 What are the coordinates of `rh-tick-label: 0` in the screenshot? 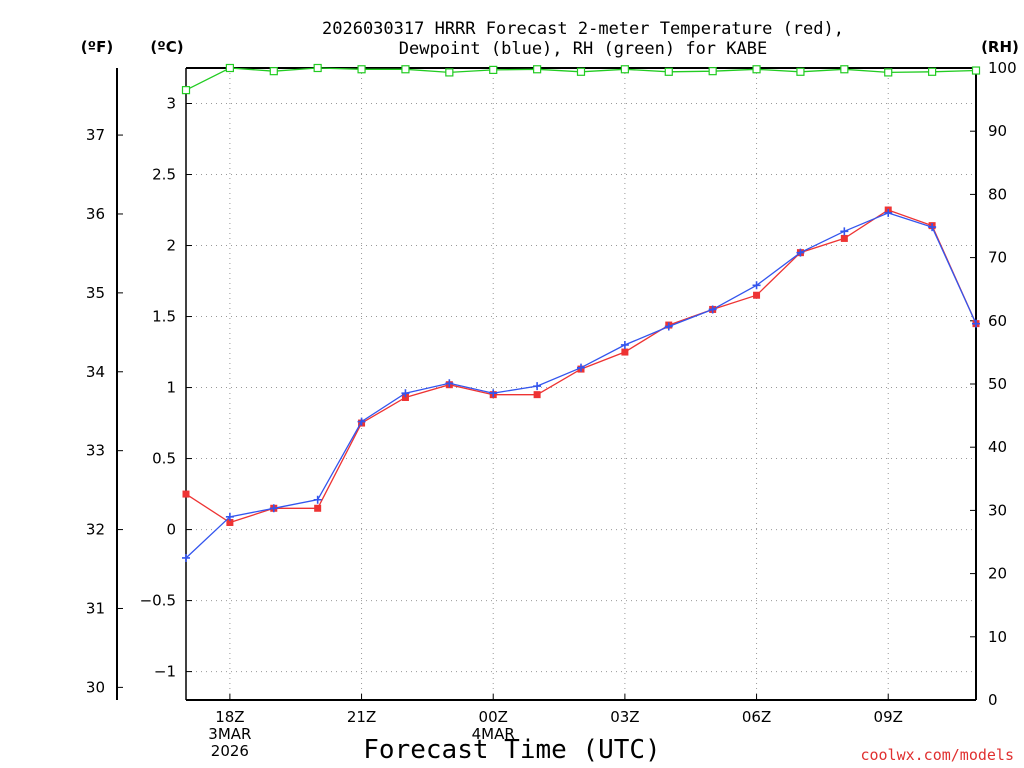 It's located at (993, 700).